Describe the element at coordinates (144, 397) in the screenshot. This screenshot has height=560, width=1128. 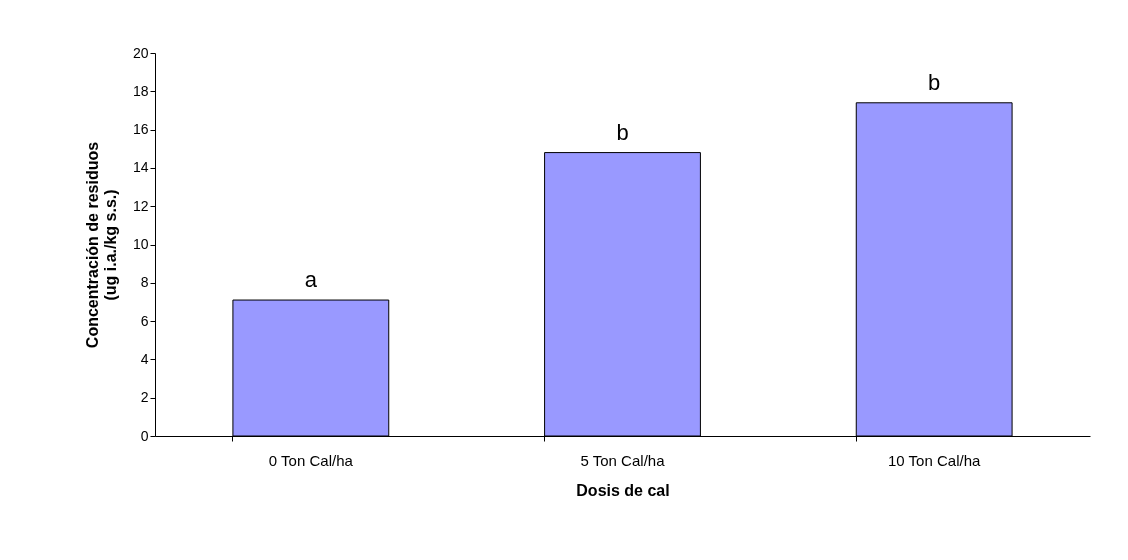
I see `y-tick-label: 2` at that location.